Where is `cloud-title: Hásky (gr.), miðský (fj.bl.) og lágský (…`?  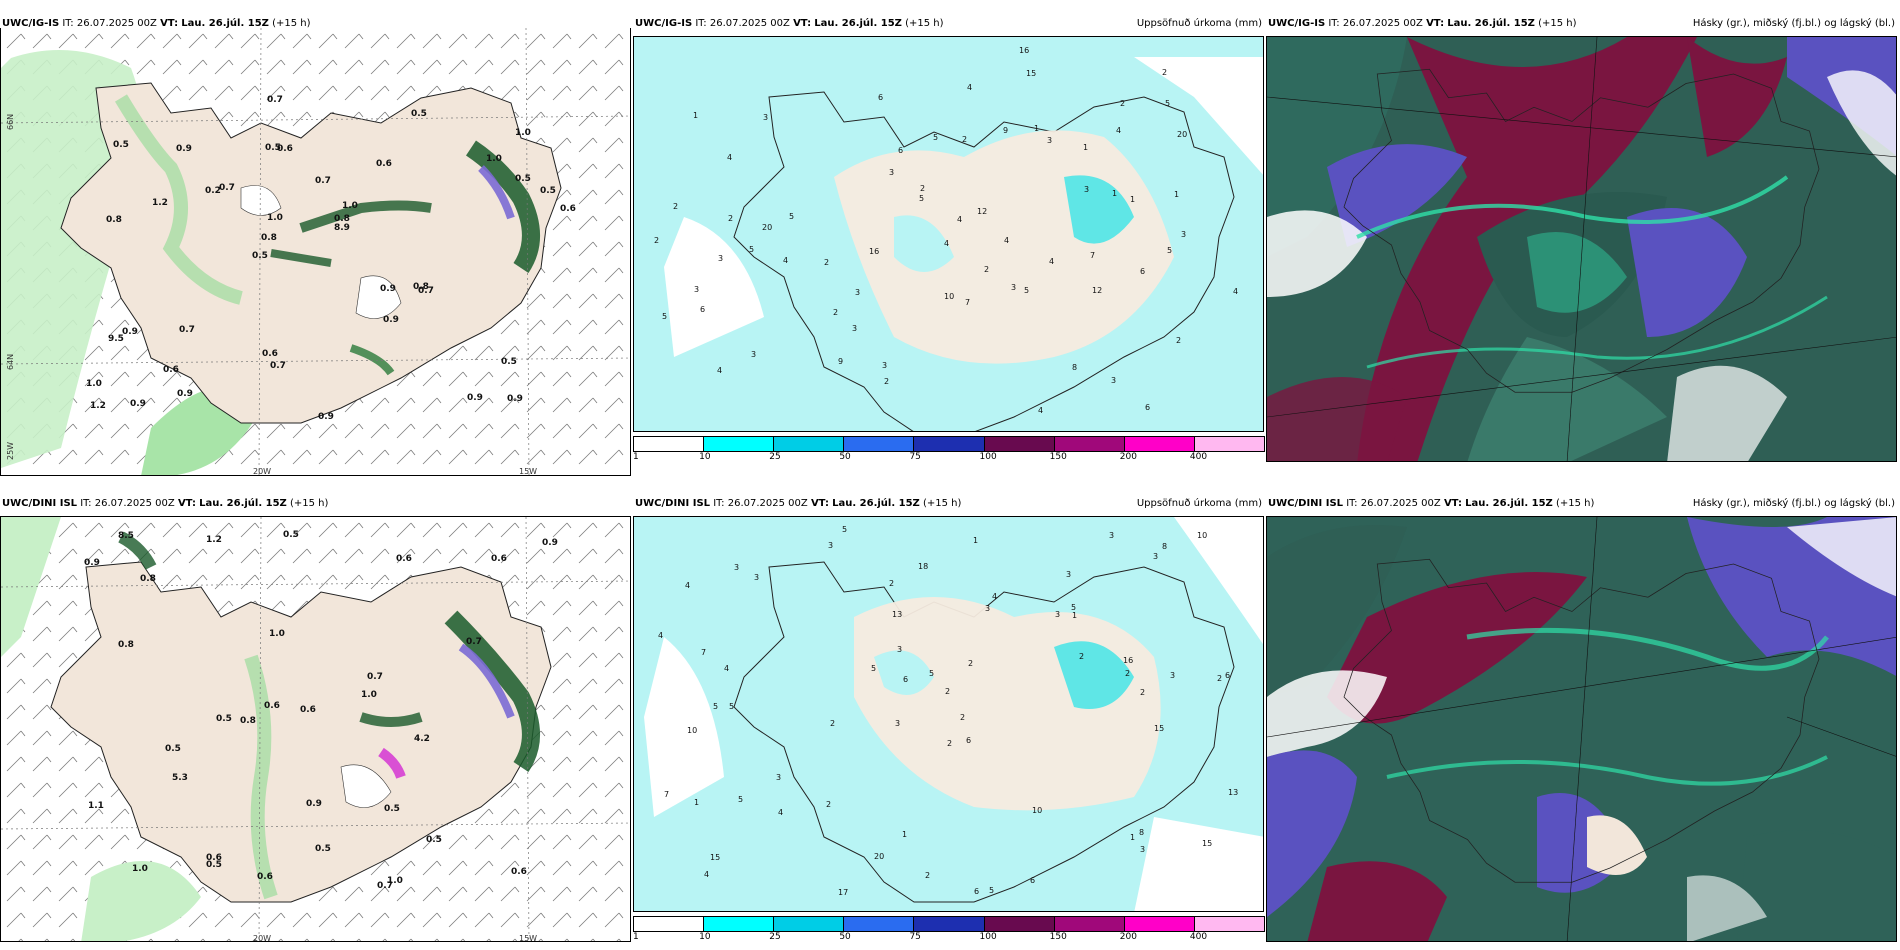
cloud-title: Hásky (gr.), miðský (fj.bl.) og lágský (… is located at coordinates (1793, 23).